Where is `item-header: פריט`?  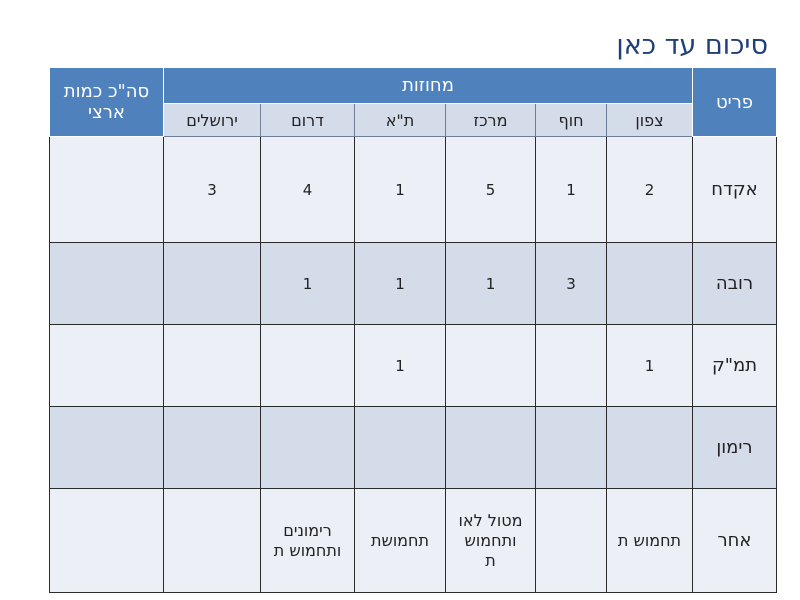 item-header: פריט is located at coordinates (734, 102).